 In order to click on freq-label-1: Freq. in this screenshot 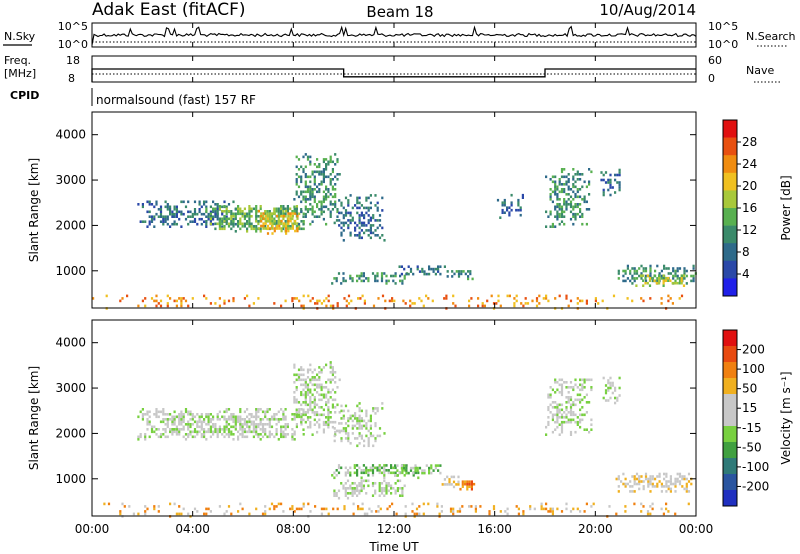, I will do `click(17, 60)`.